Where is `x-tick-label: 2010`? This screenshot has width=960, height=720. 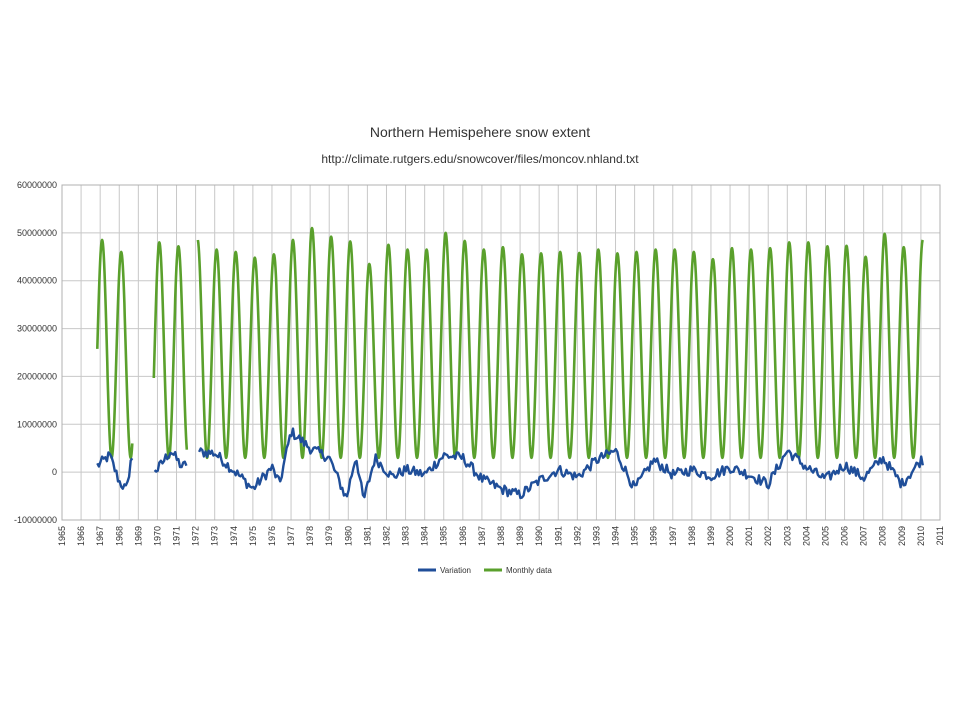
x-tick-label: 2010 is located at coordinates (921, 536).